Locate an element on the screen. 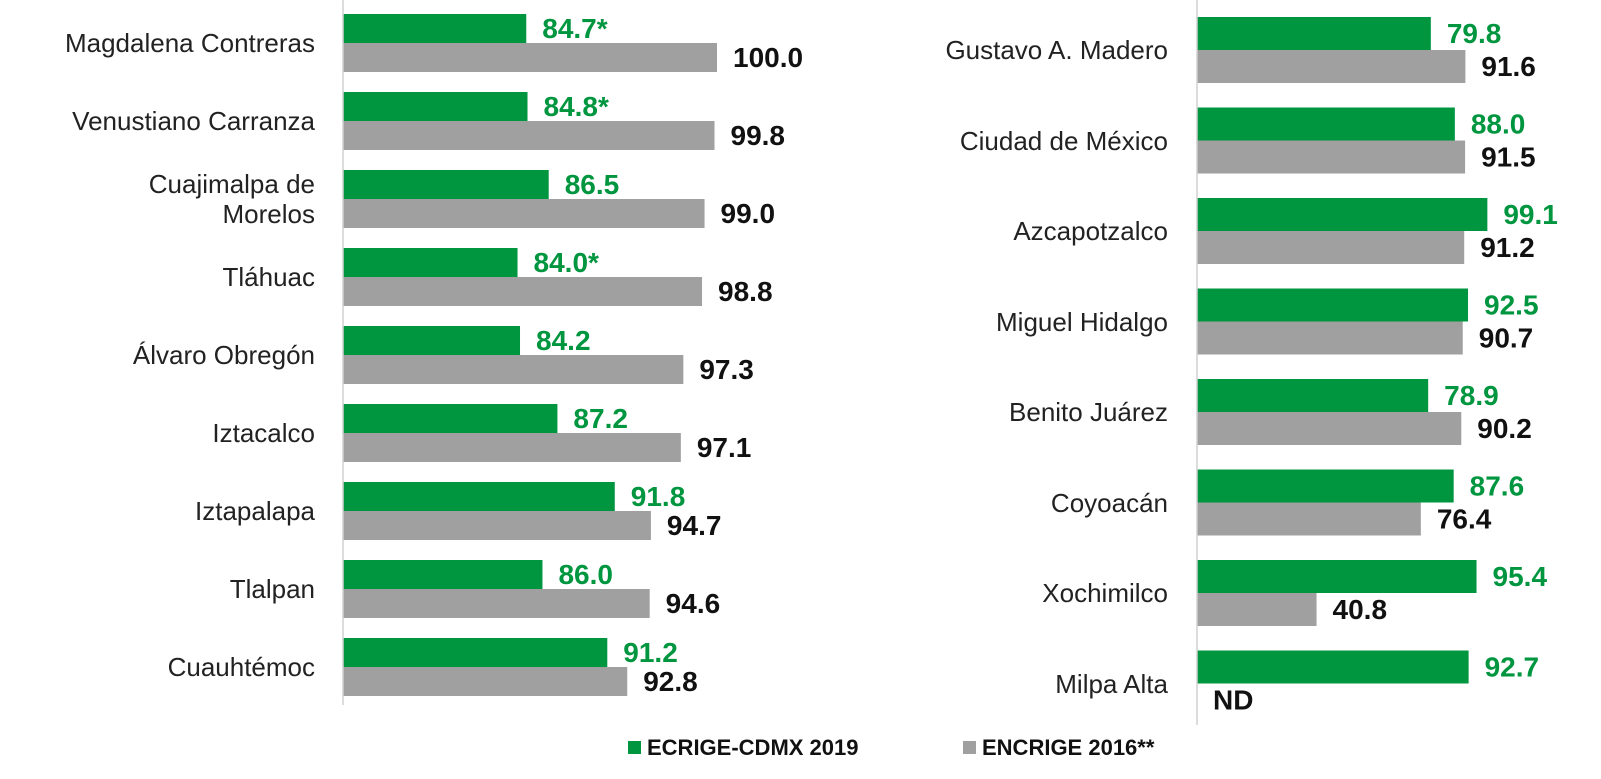  category-label: Xochimilco is located at coordinates (1105, 593).